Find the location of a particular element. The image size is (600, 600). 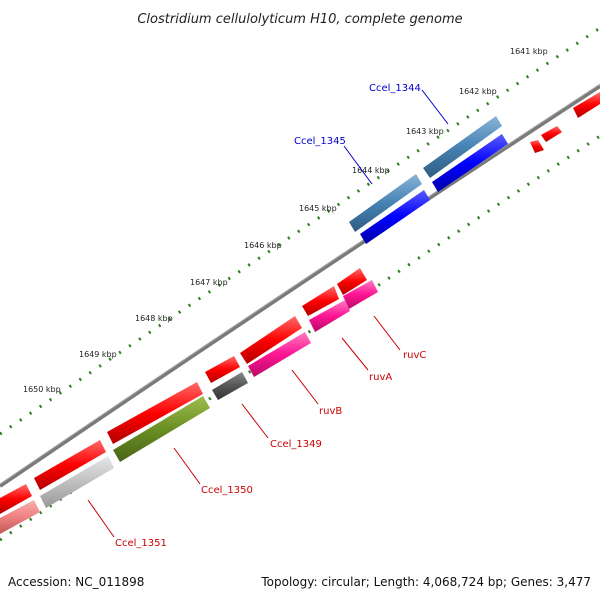

tick-label: 1642 kbp is located at coordinates (478, 91).